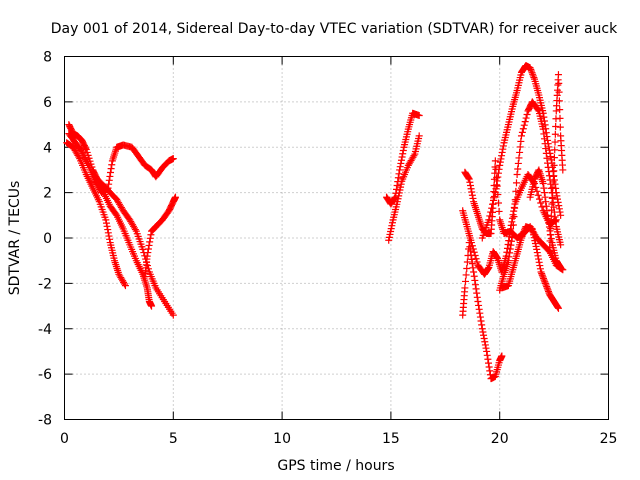 The image size is (640, 480). What do you see at coordinates (335, 466) in the screenshot?
I see `x-axis-label: GPS time / hours` at bounding box center [335, 466].